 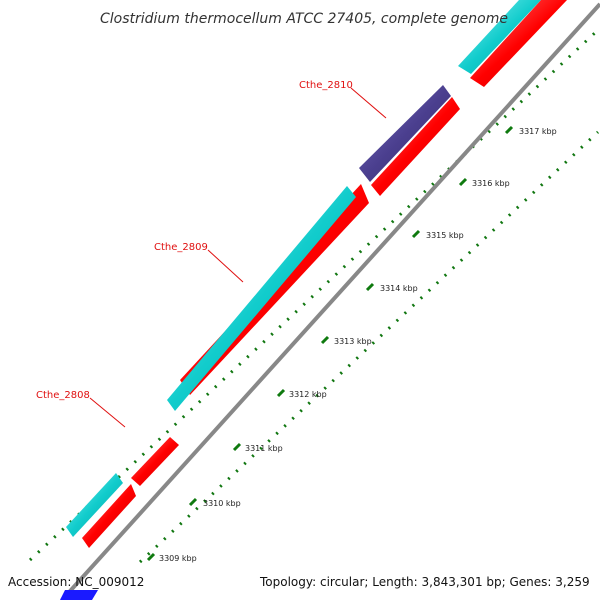 I want to click on gene-label-cthe-2810: Cthe_2810, so click(x=326, y=85).